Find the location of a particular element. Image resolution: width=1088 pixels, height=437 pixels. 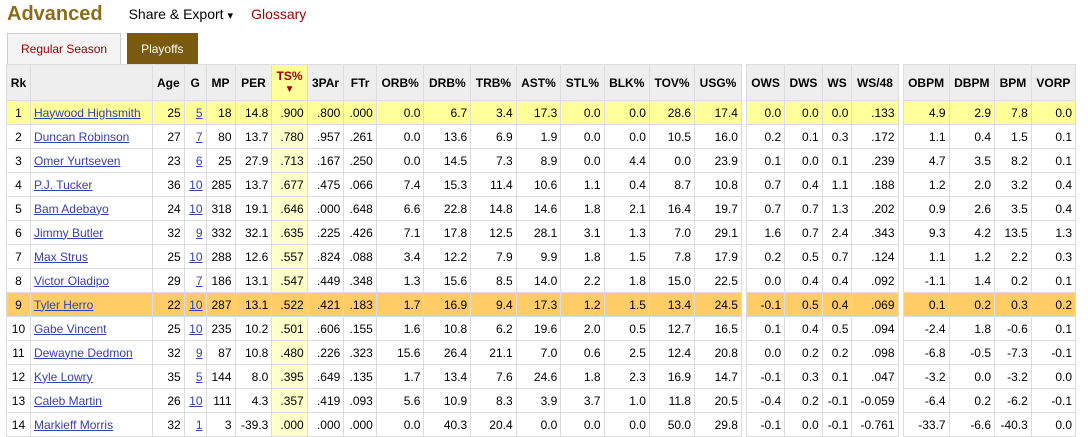

stat-cell: 0.3 is located at coordinates (837, 136).